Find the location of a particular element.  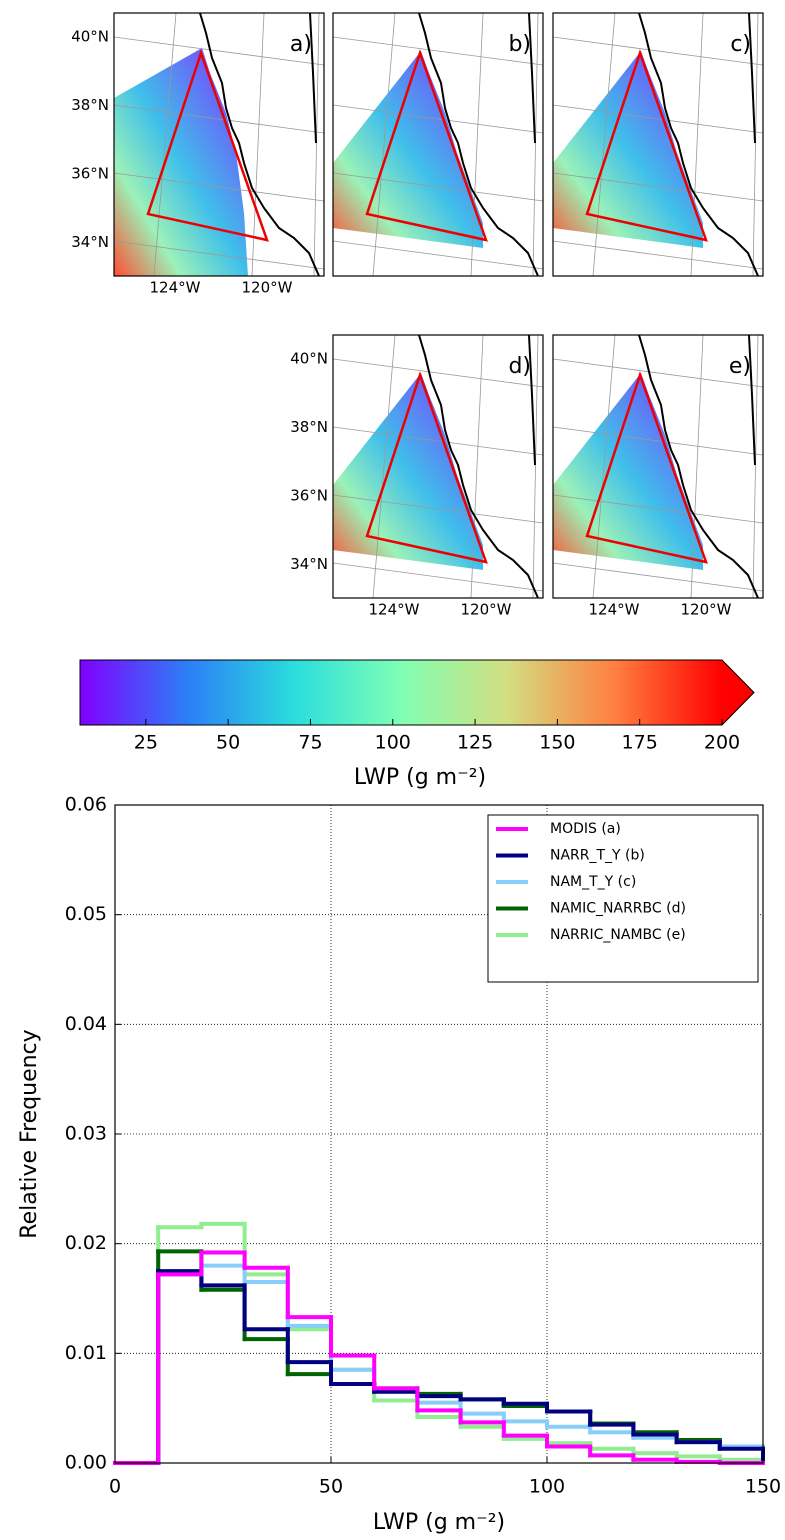

colorbar-extension is located at coordinates (738, 692).